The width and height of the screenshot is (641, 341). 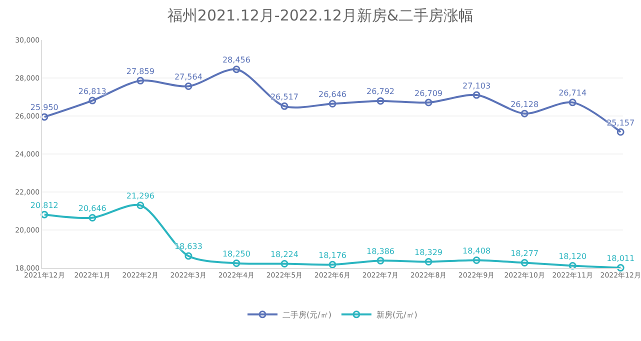 What do you see at coordinates (428, 252) in the screenshot?
I see `data-label: 18,329` at bounding box center [428, 252].